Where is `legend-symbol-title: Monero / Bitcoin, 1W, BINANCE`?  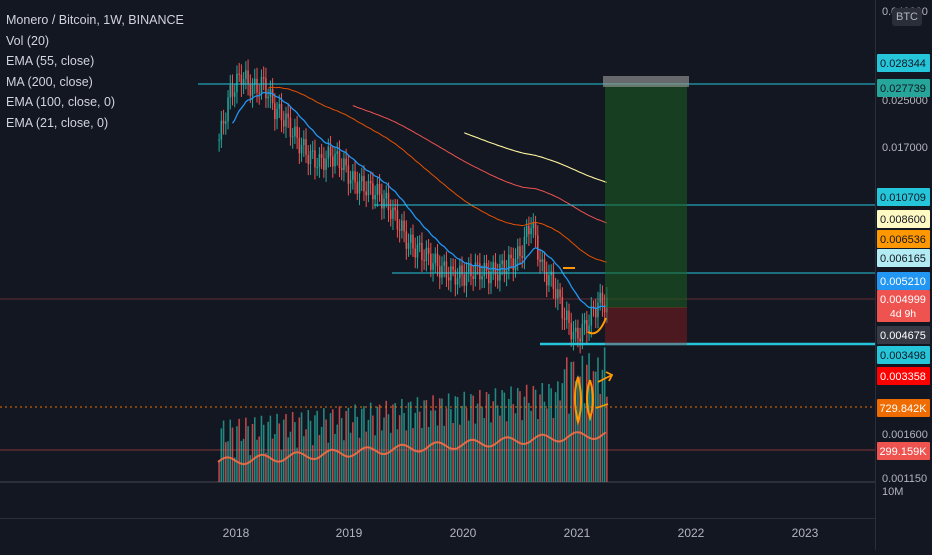 legend-symbol-title: Monero / Bitcoin, 1W, BINANCE is located at coordinates (95, 20).